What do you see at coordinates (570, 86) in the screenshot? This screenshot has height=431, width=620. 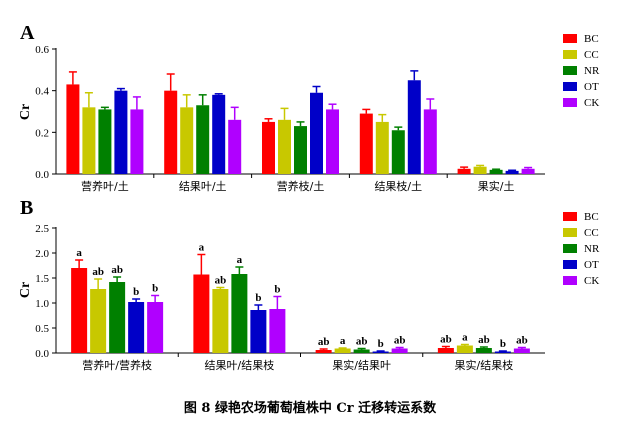 I see `panel-a-legend-swatch-ot` at bounding box center [570, 86].